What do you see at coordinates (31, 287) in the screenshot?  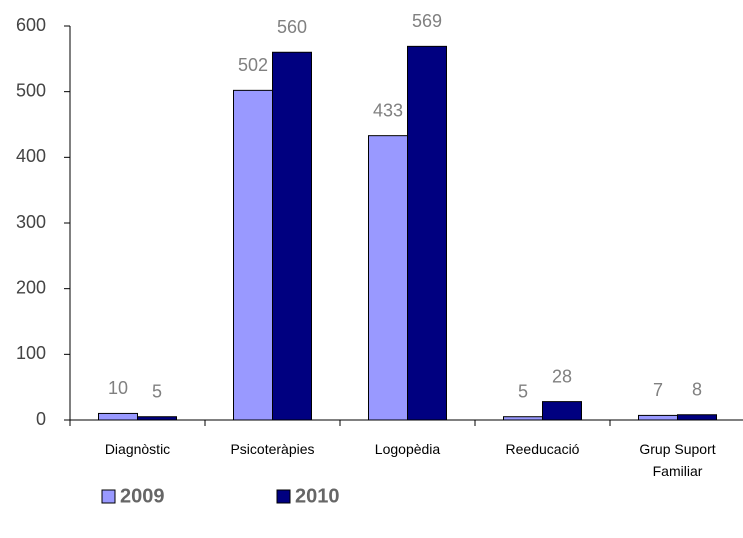 I see `y-tick-label: 200` at bounding box center [31, 287].